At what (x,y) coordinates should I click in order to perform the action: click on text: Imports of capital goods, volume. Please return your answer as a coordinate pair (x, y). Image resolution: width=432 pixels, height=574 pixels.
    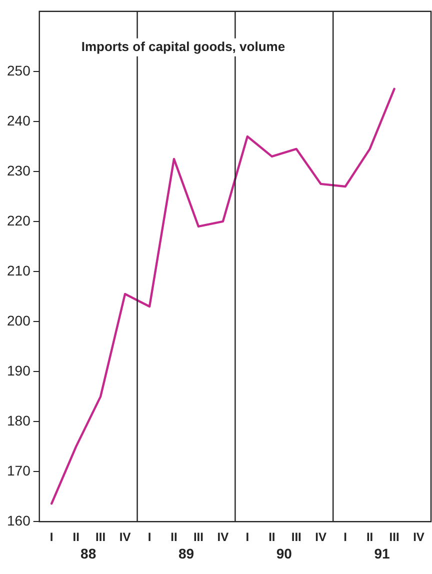
    Looking at the image, I should click on (183, 46).